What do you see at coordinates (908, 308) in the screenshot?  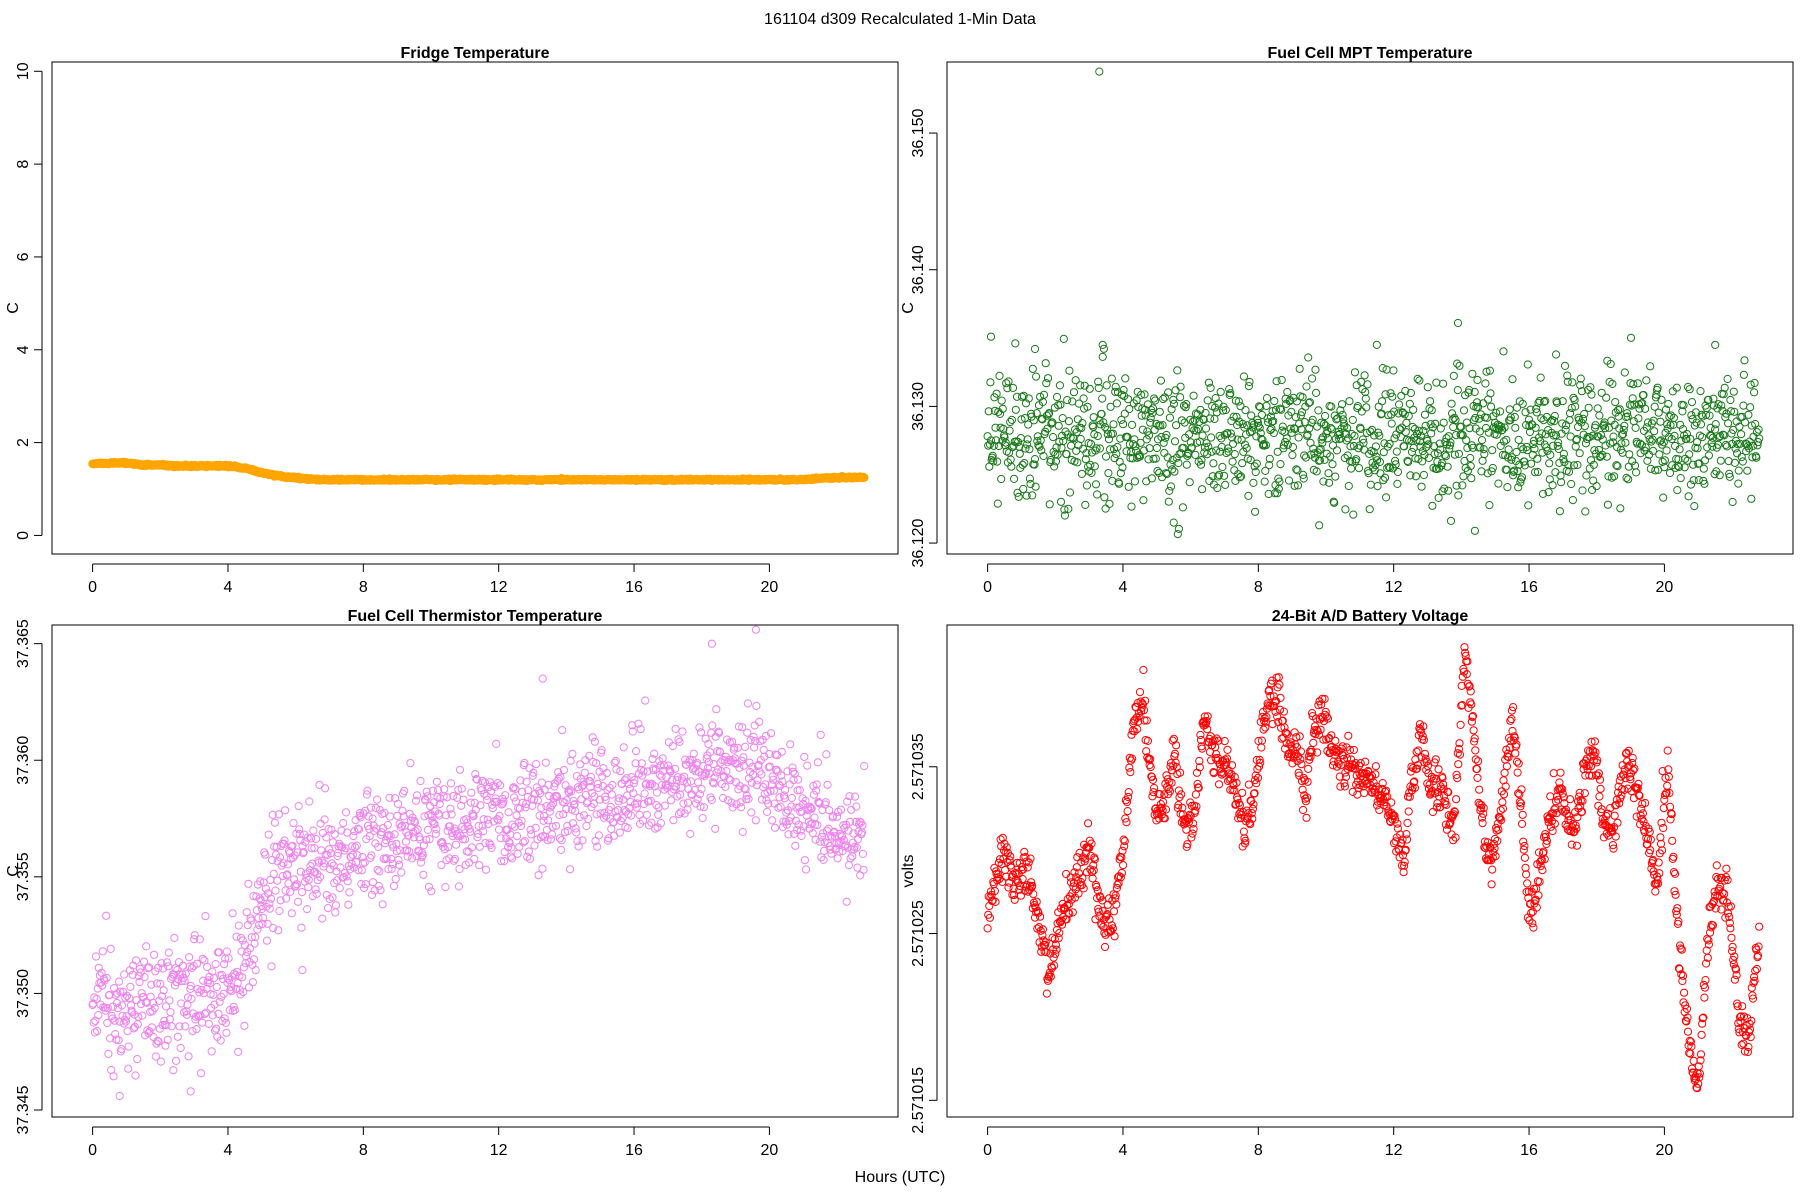 I see `y-axis-label: C` at bounding box center [908, 308].